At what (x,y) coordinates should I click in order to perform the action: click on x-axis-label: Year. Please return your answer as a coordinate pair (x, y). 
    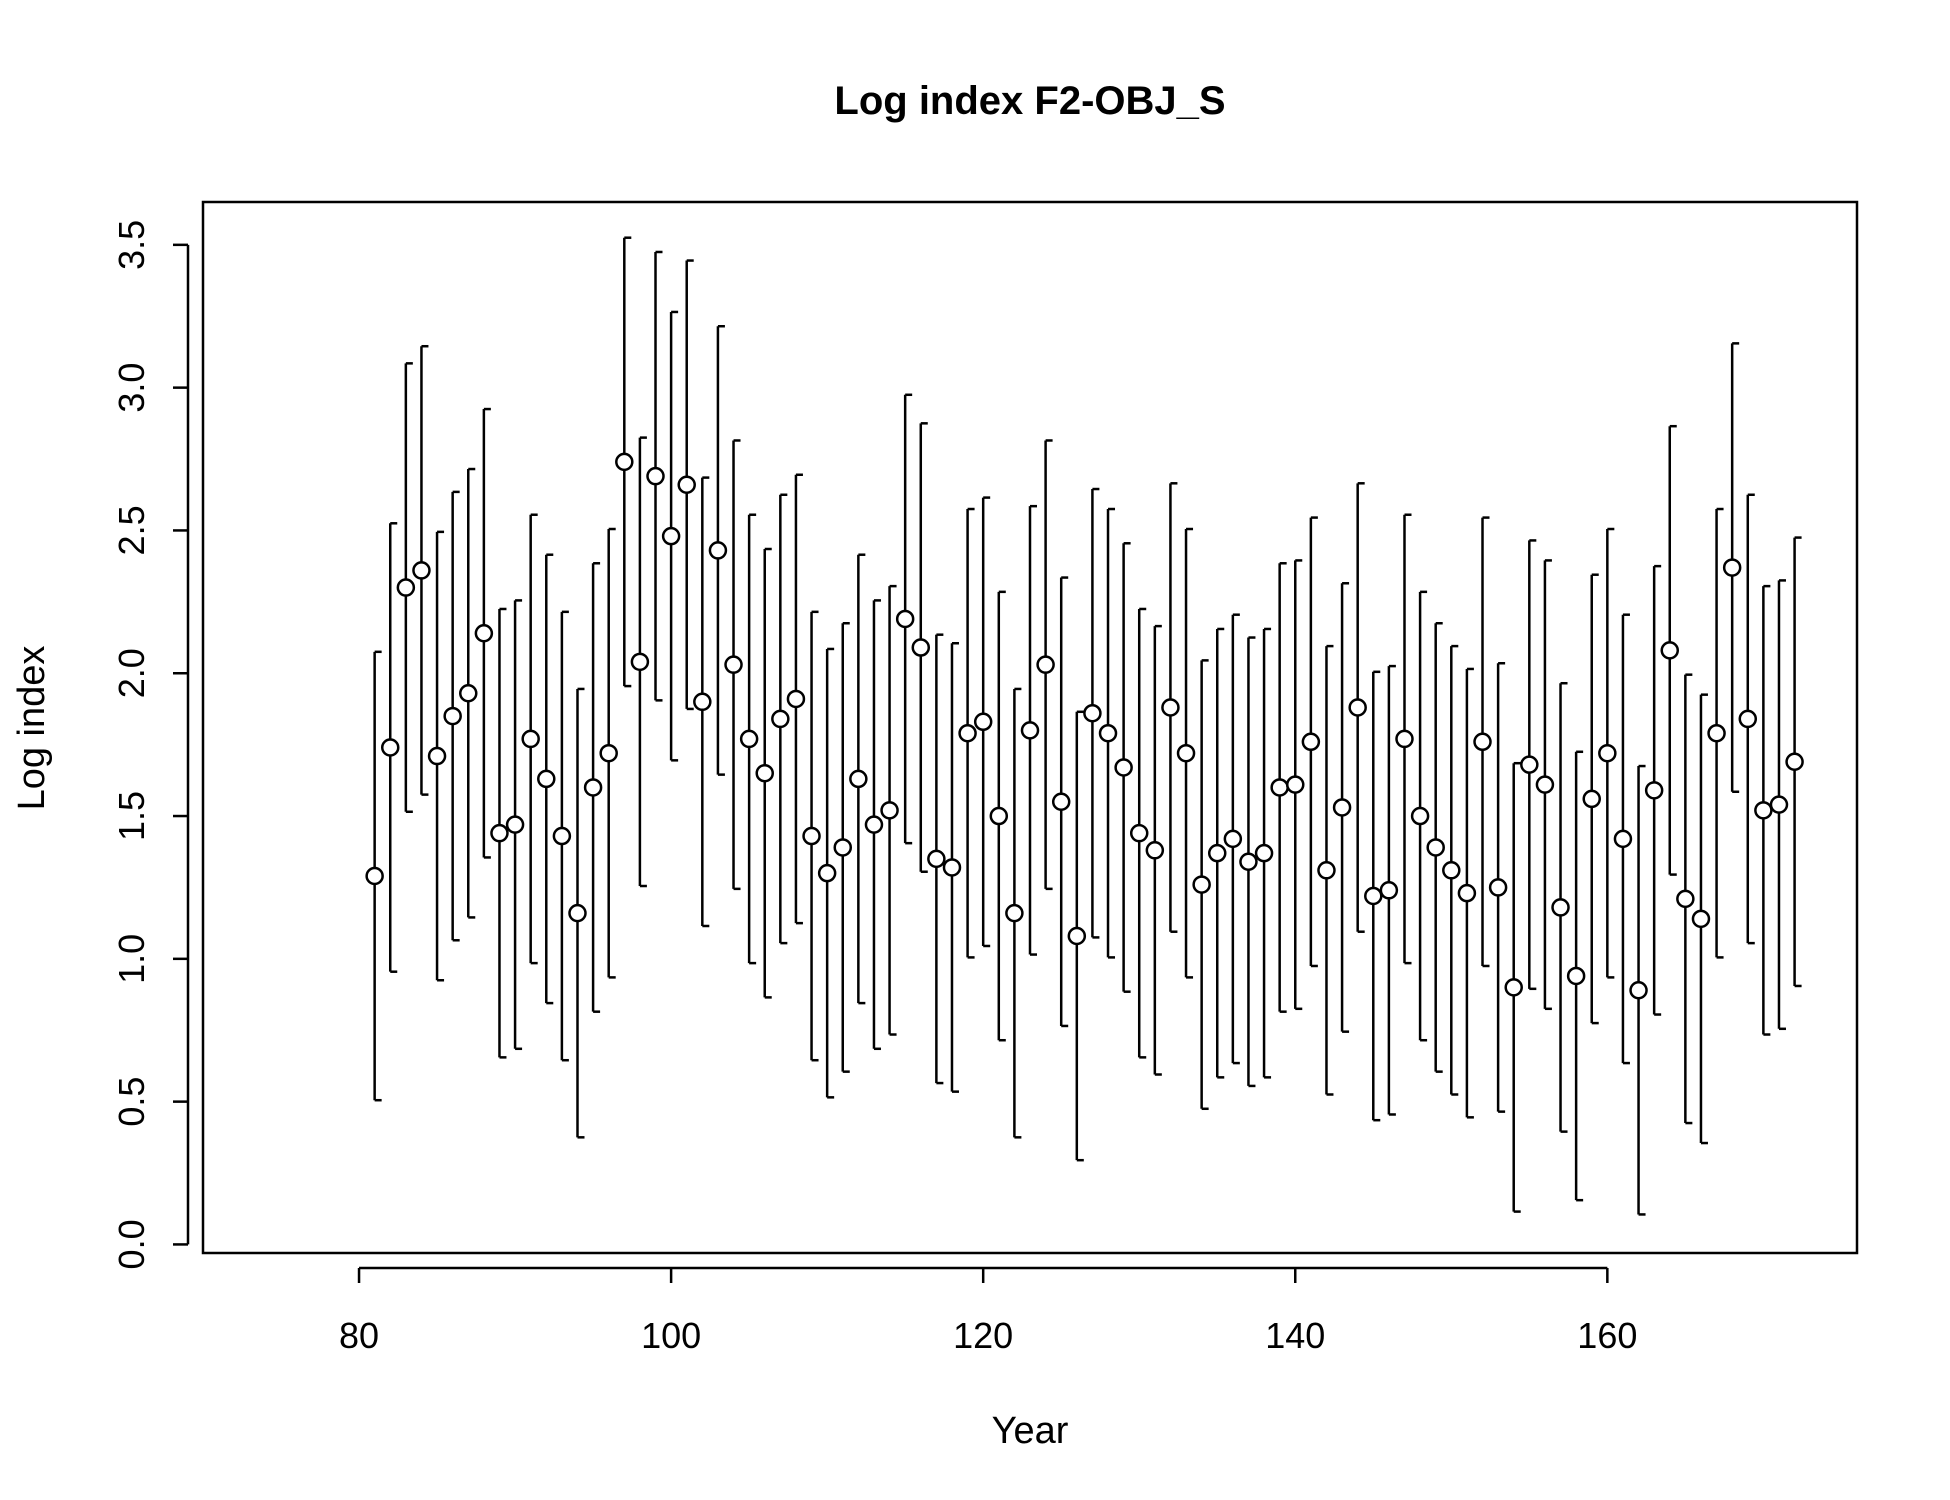
    Looking at the image, I should click on (1030, 1431).